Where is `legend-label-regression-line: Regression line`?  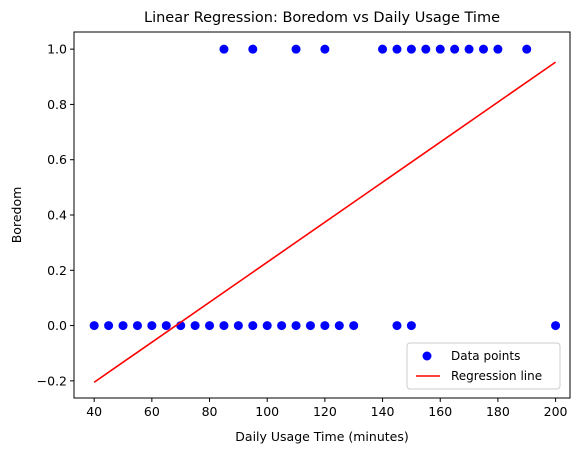
legend-label-regression-line: Regression line is located at coordinates (496, 376).